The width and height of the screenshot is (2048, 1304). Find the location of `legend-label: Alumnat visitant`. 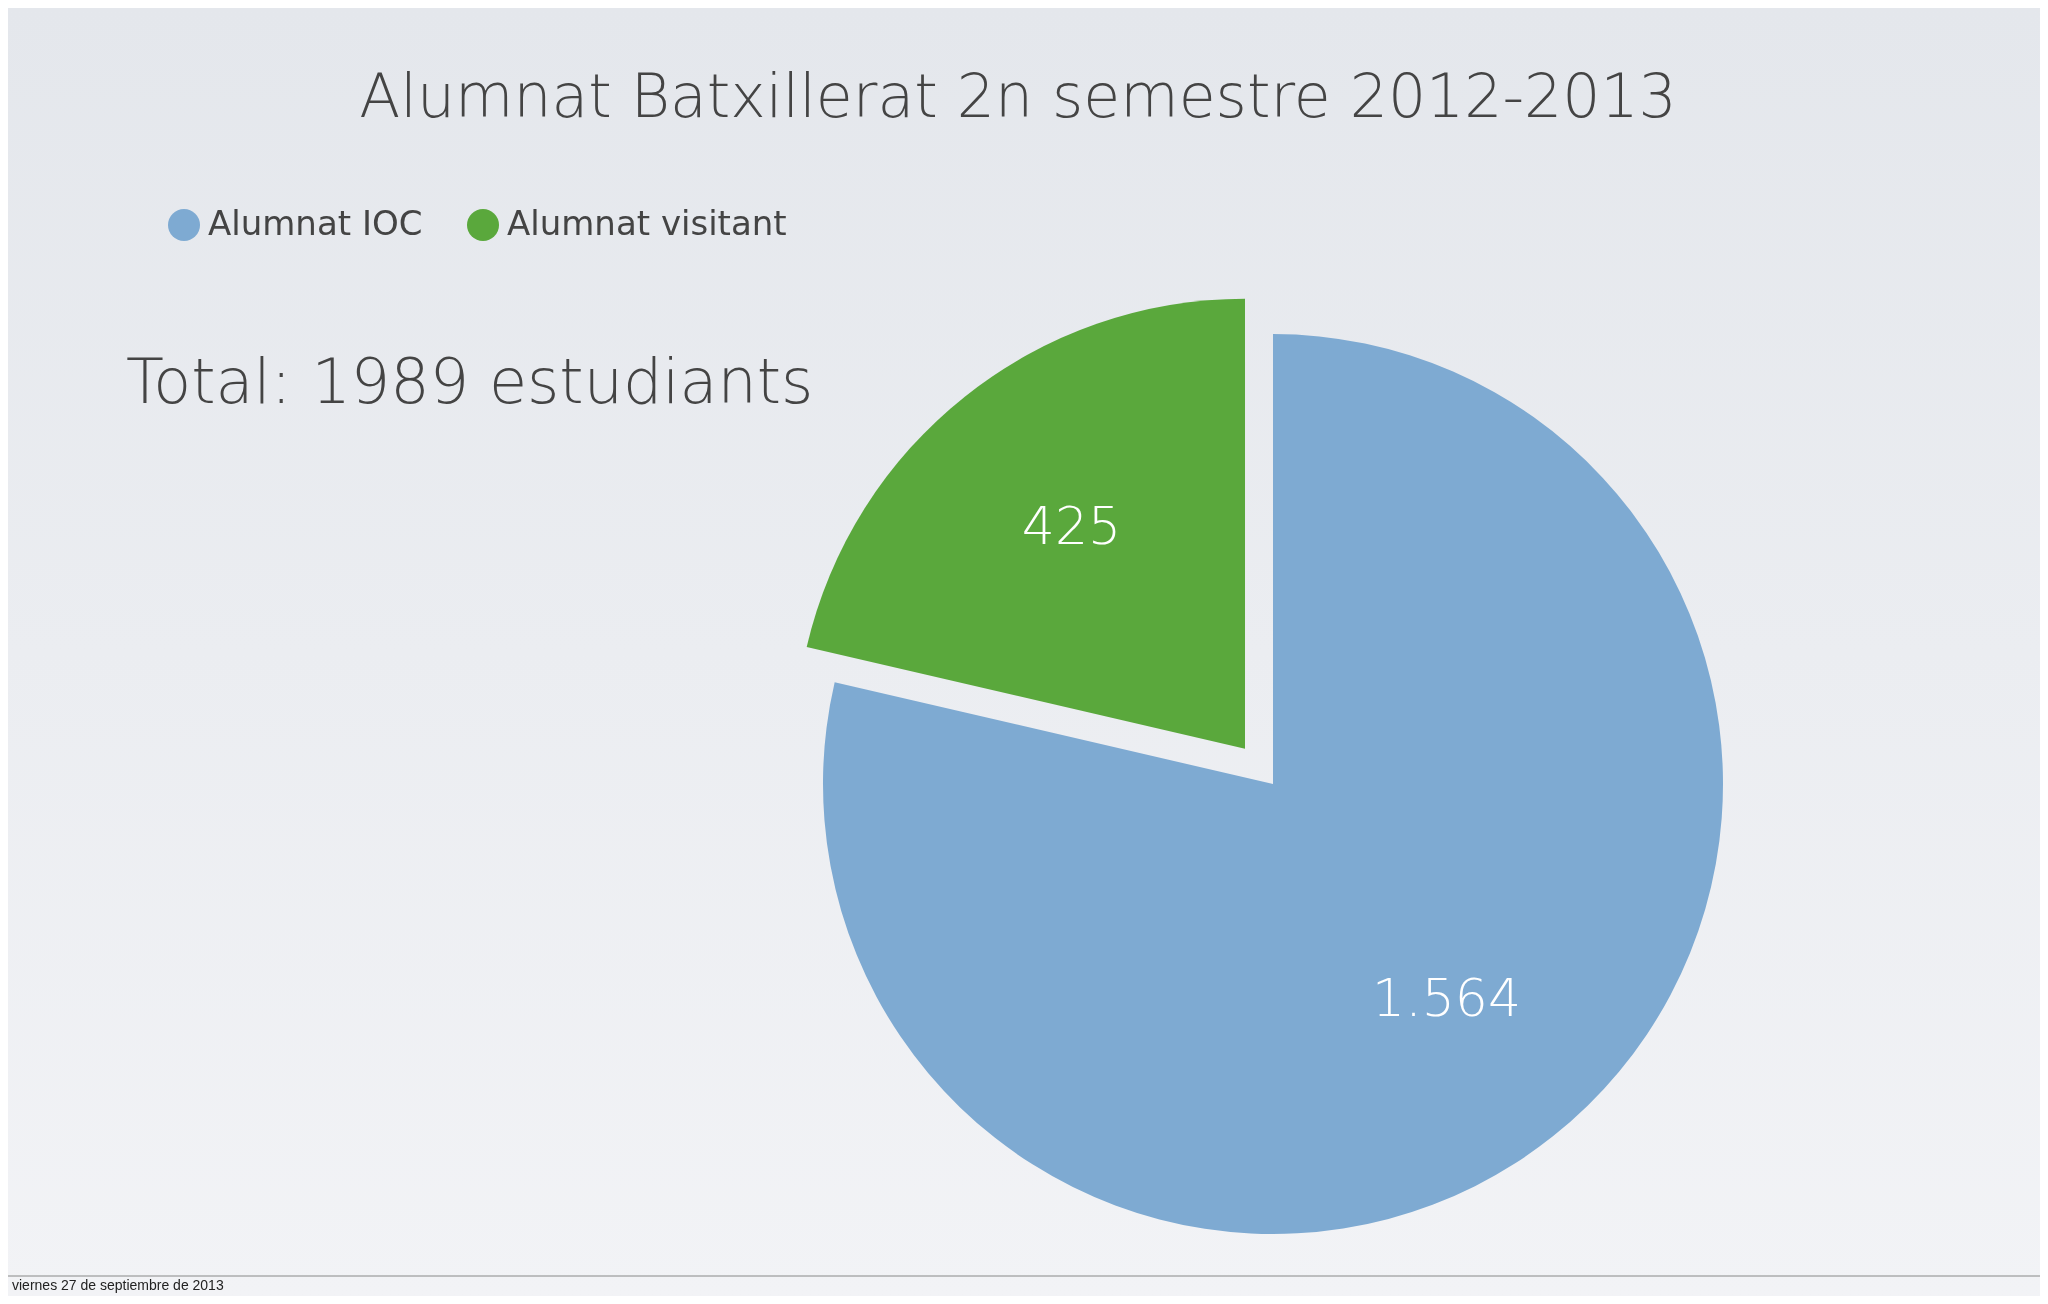

legend-label: Alumnat visitant is located at coordinates (647, 222).